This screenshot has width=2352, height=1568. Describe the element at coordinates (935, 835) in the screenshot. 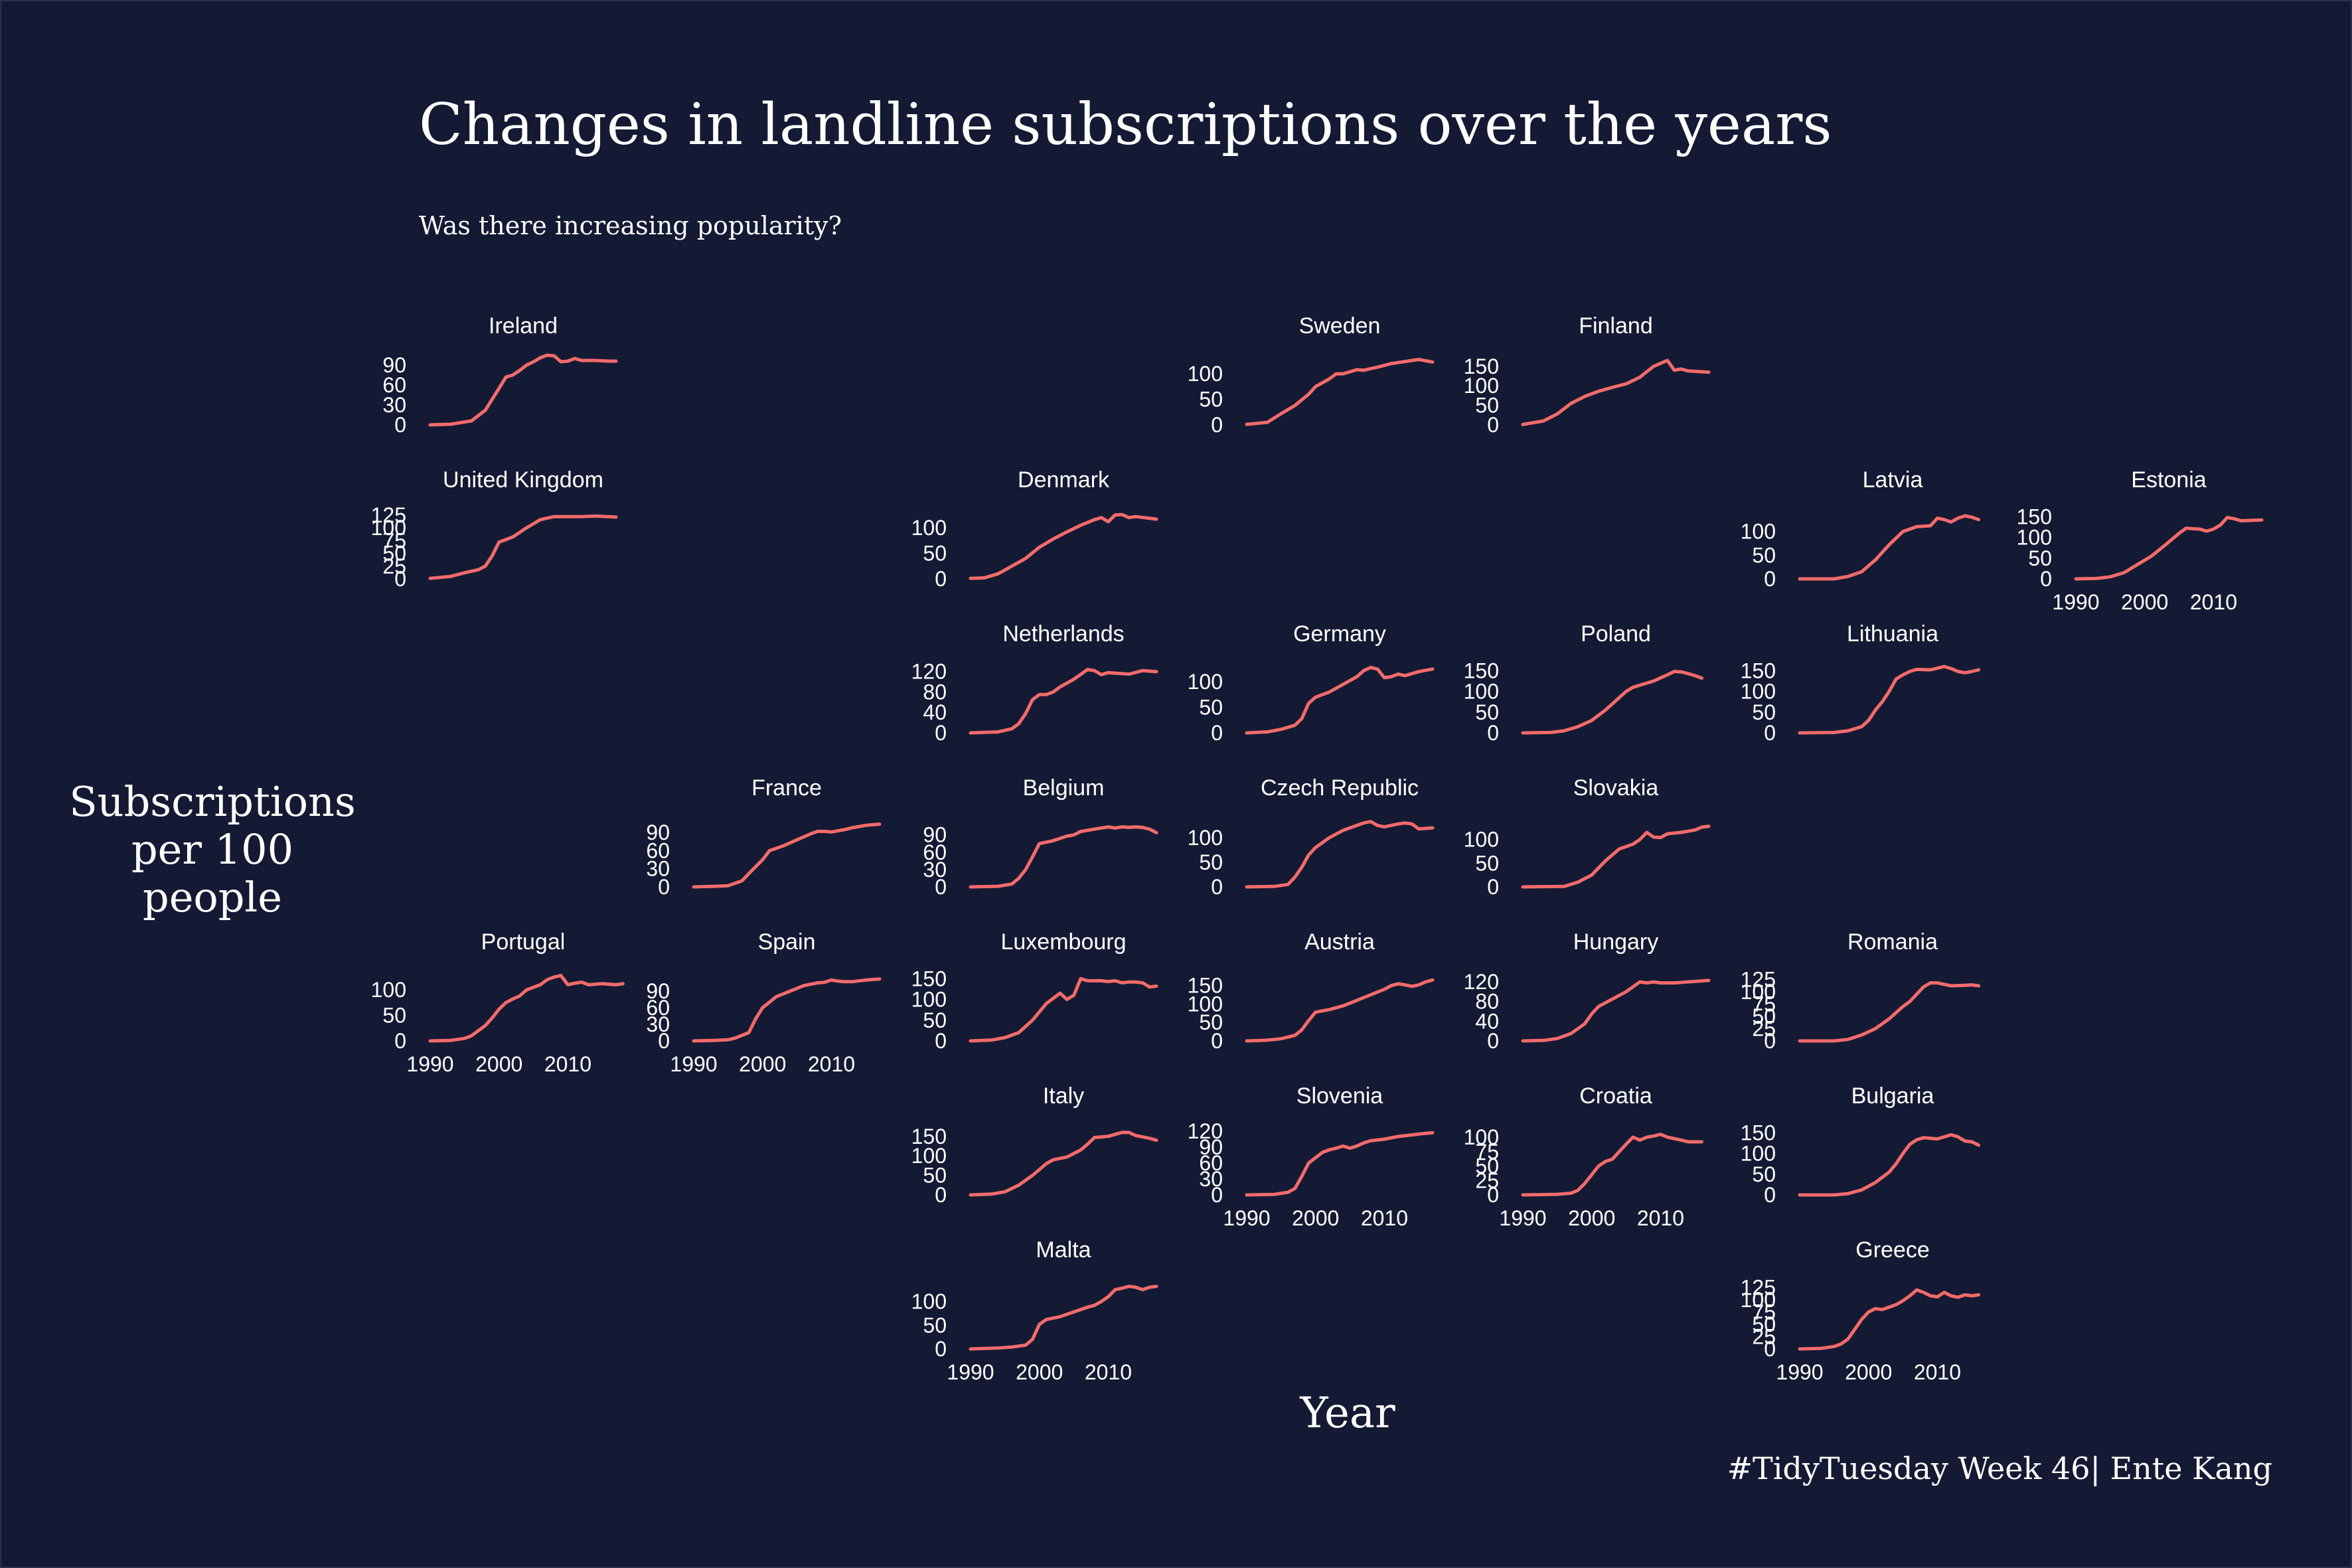

I see `y-tick-label: 90` at that location.